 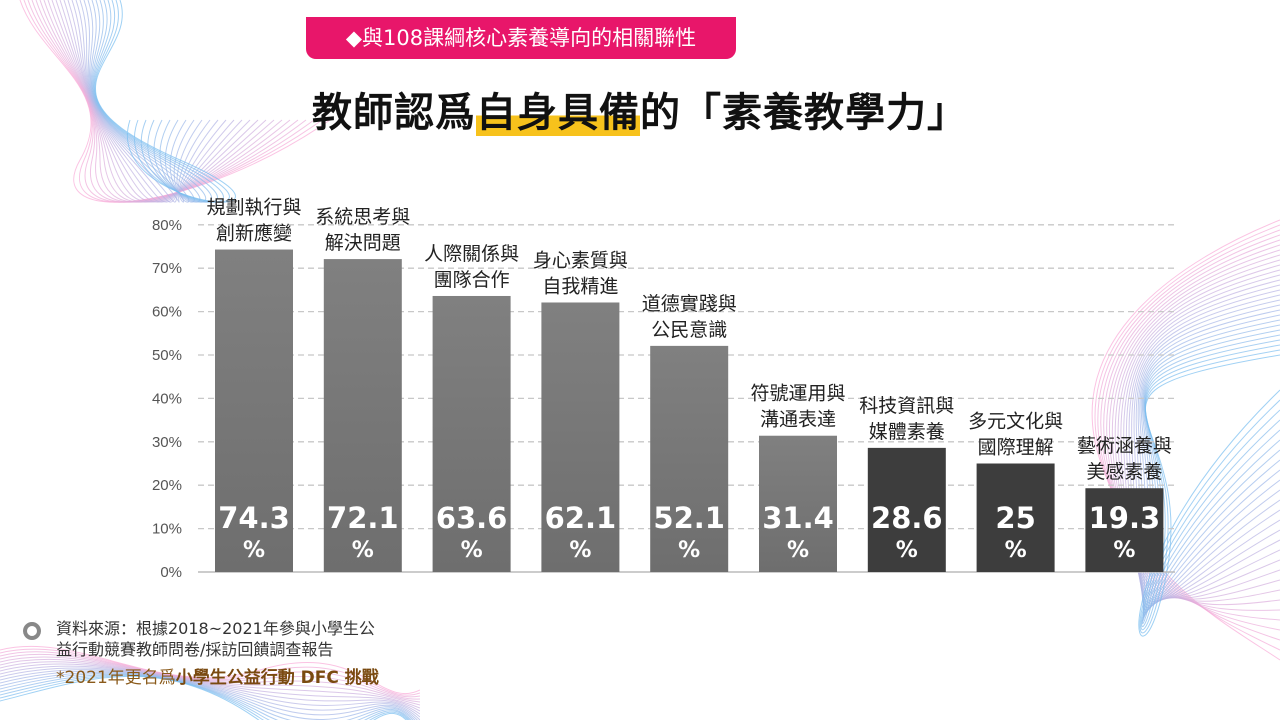 I want to click on category-label: 國際理解, so click(x=1016, y=448).